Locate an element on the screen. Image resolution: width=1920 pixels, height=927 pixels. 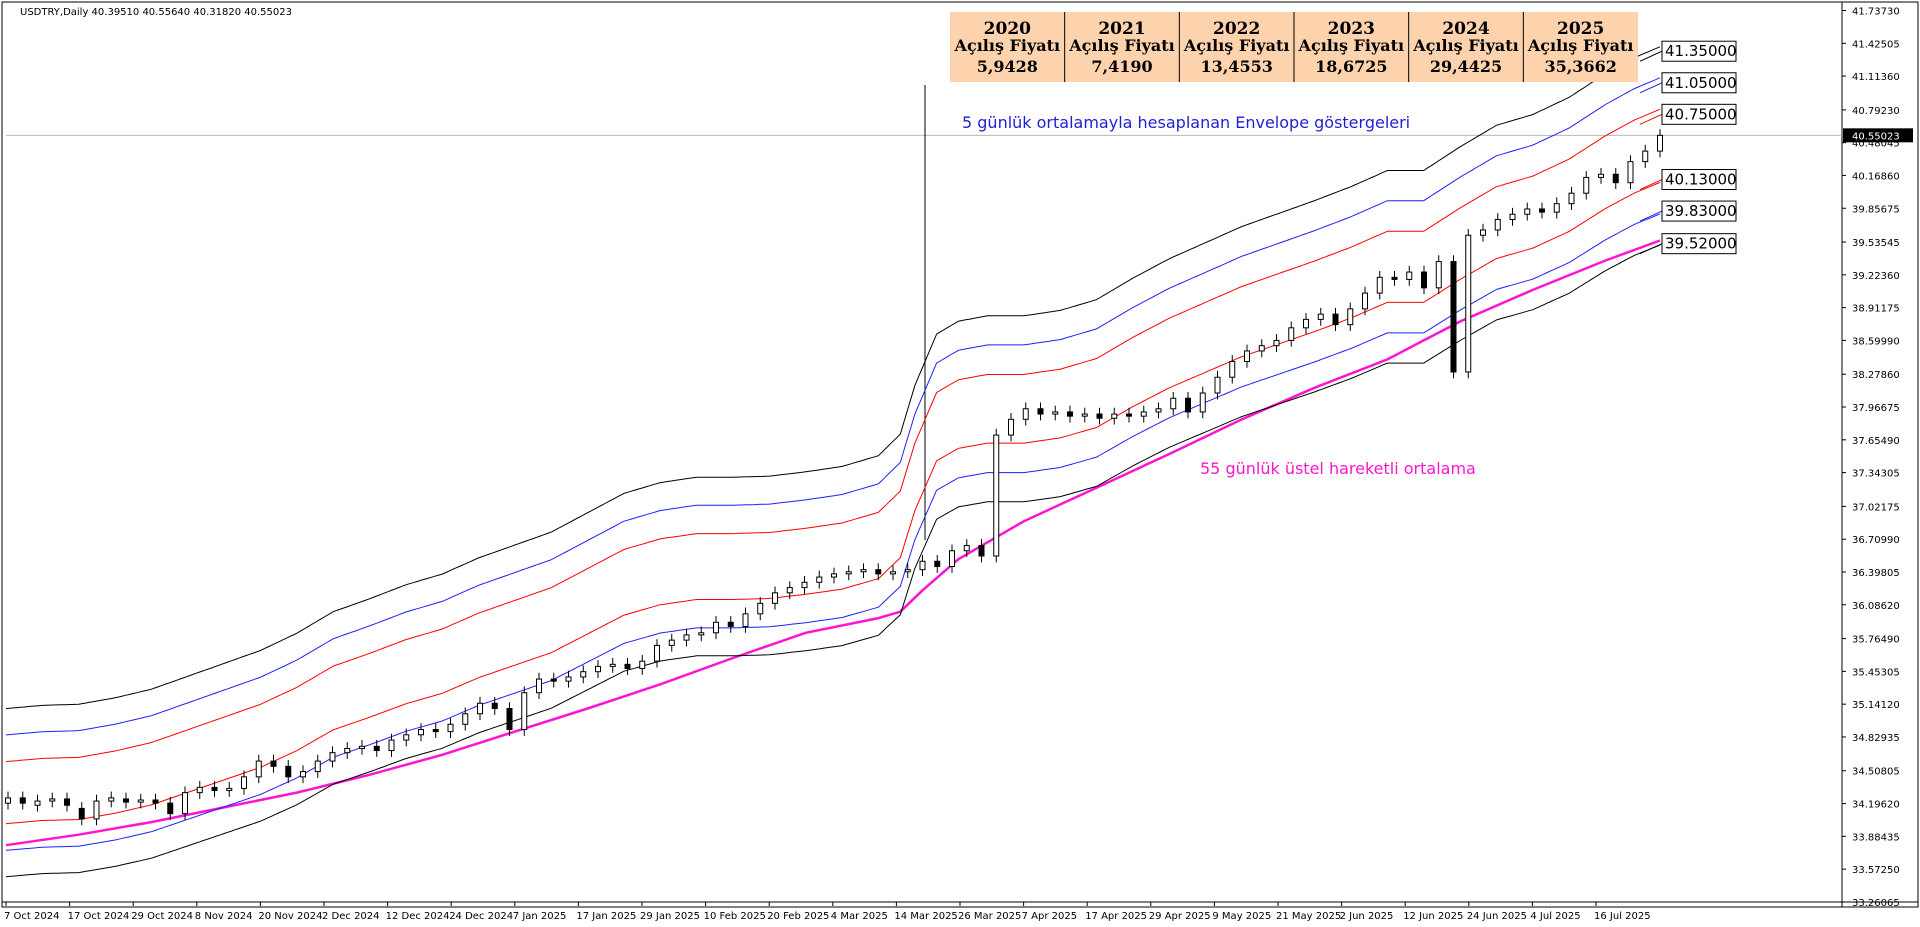
x-tick-label: 9 May 2025 is located at coordinates (1241, 916).